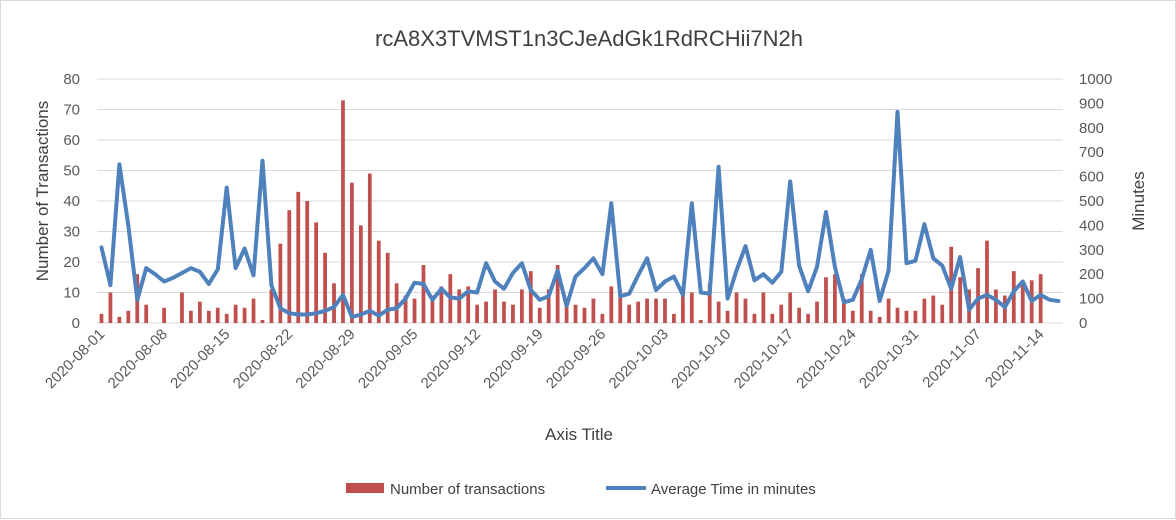 Image resolution: width=1176 pixels, height=520 pixels. What do you see at coordinates (1091, 299) in the screenshot?
I see `y2-tick-label: 100` at bounding box center [1091, 299].